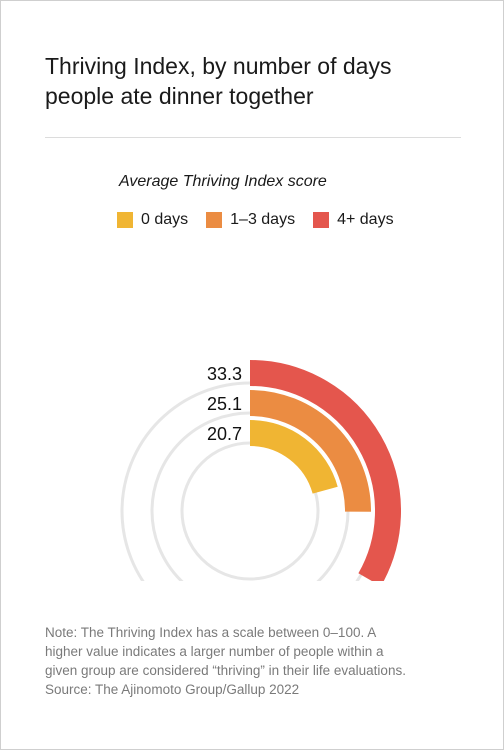 The width and height of the screenshot is (504, 750). Describe the element at coordinates (253, 137) in the screenshot. I see `title-divider` at that location.